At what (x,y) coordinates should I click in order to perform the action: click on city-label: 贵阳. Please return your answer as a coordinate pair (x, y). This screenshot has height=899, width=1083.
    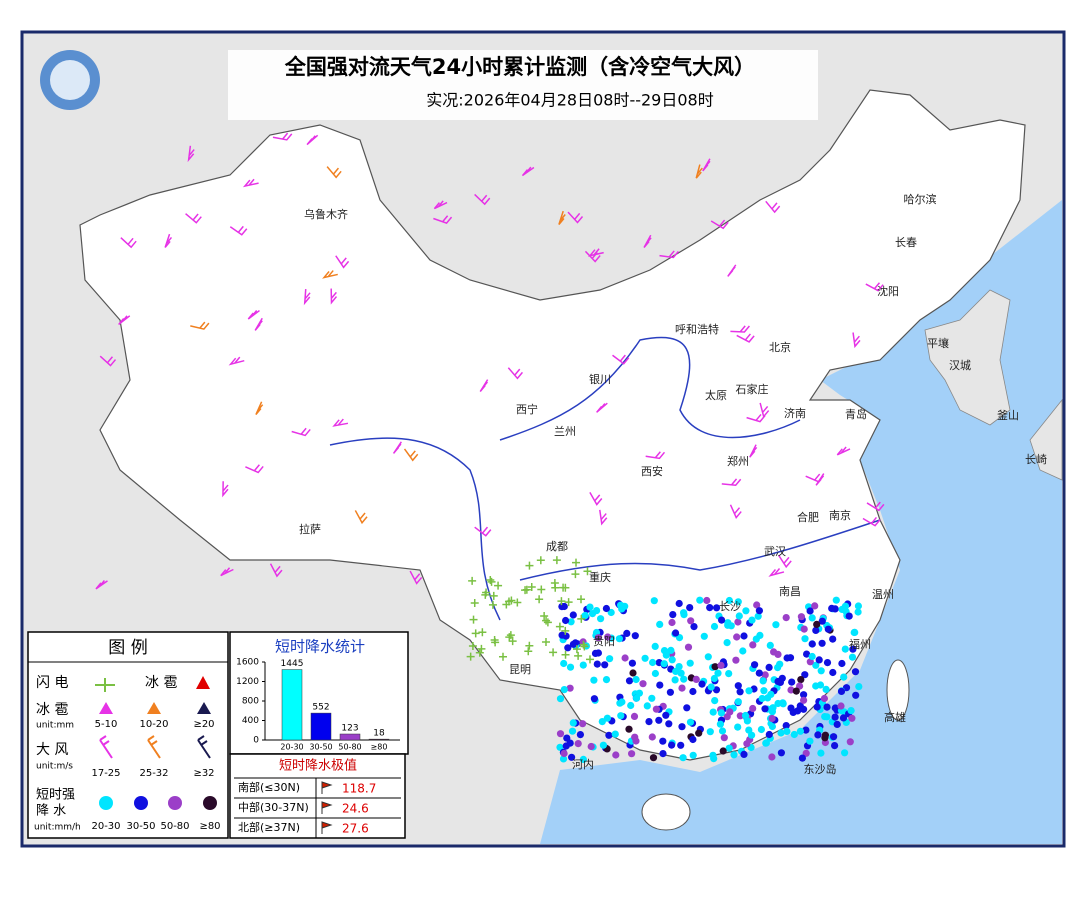
    Looking at the image, I should click on (604, 641).